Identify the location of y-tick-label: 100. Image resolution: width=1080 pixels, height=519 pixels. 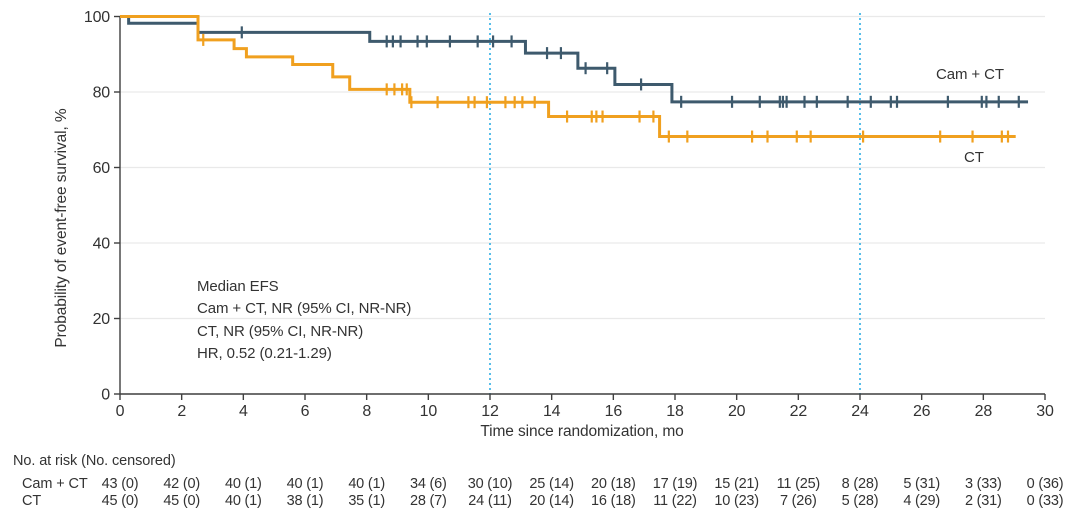
(97, 17).